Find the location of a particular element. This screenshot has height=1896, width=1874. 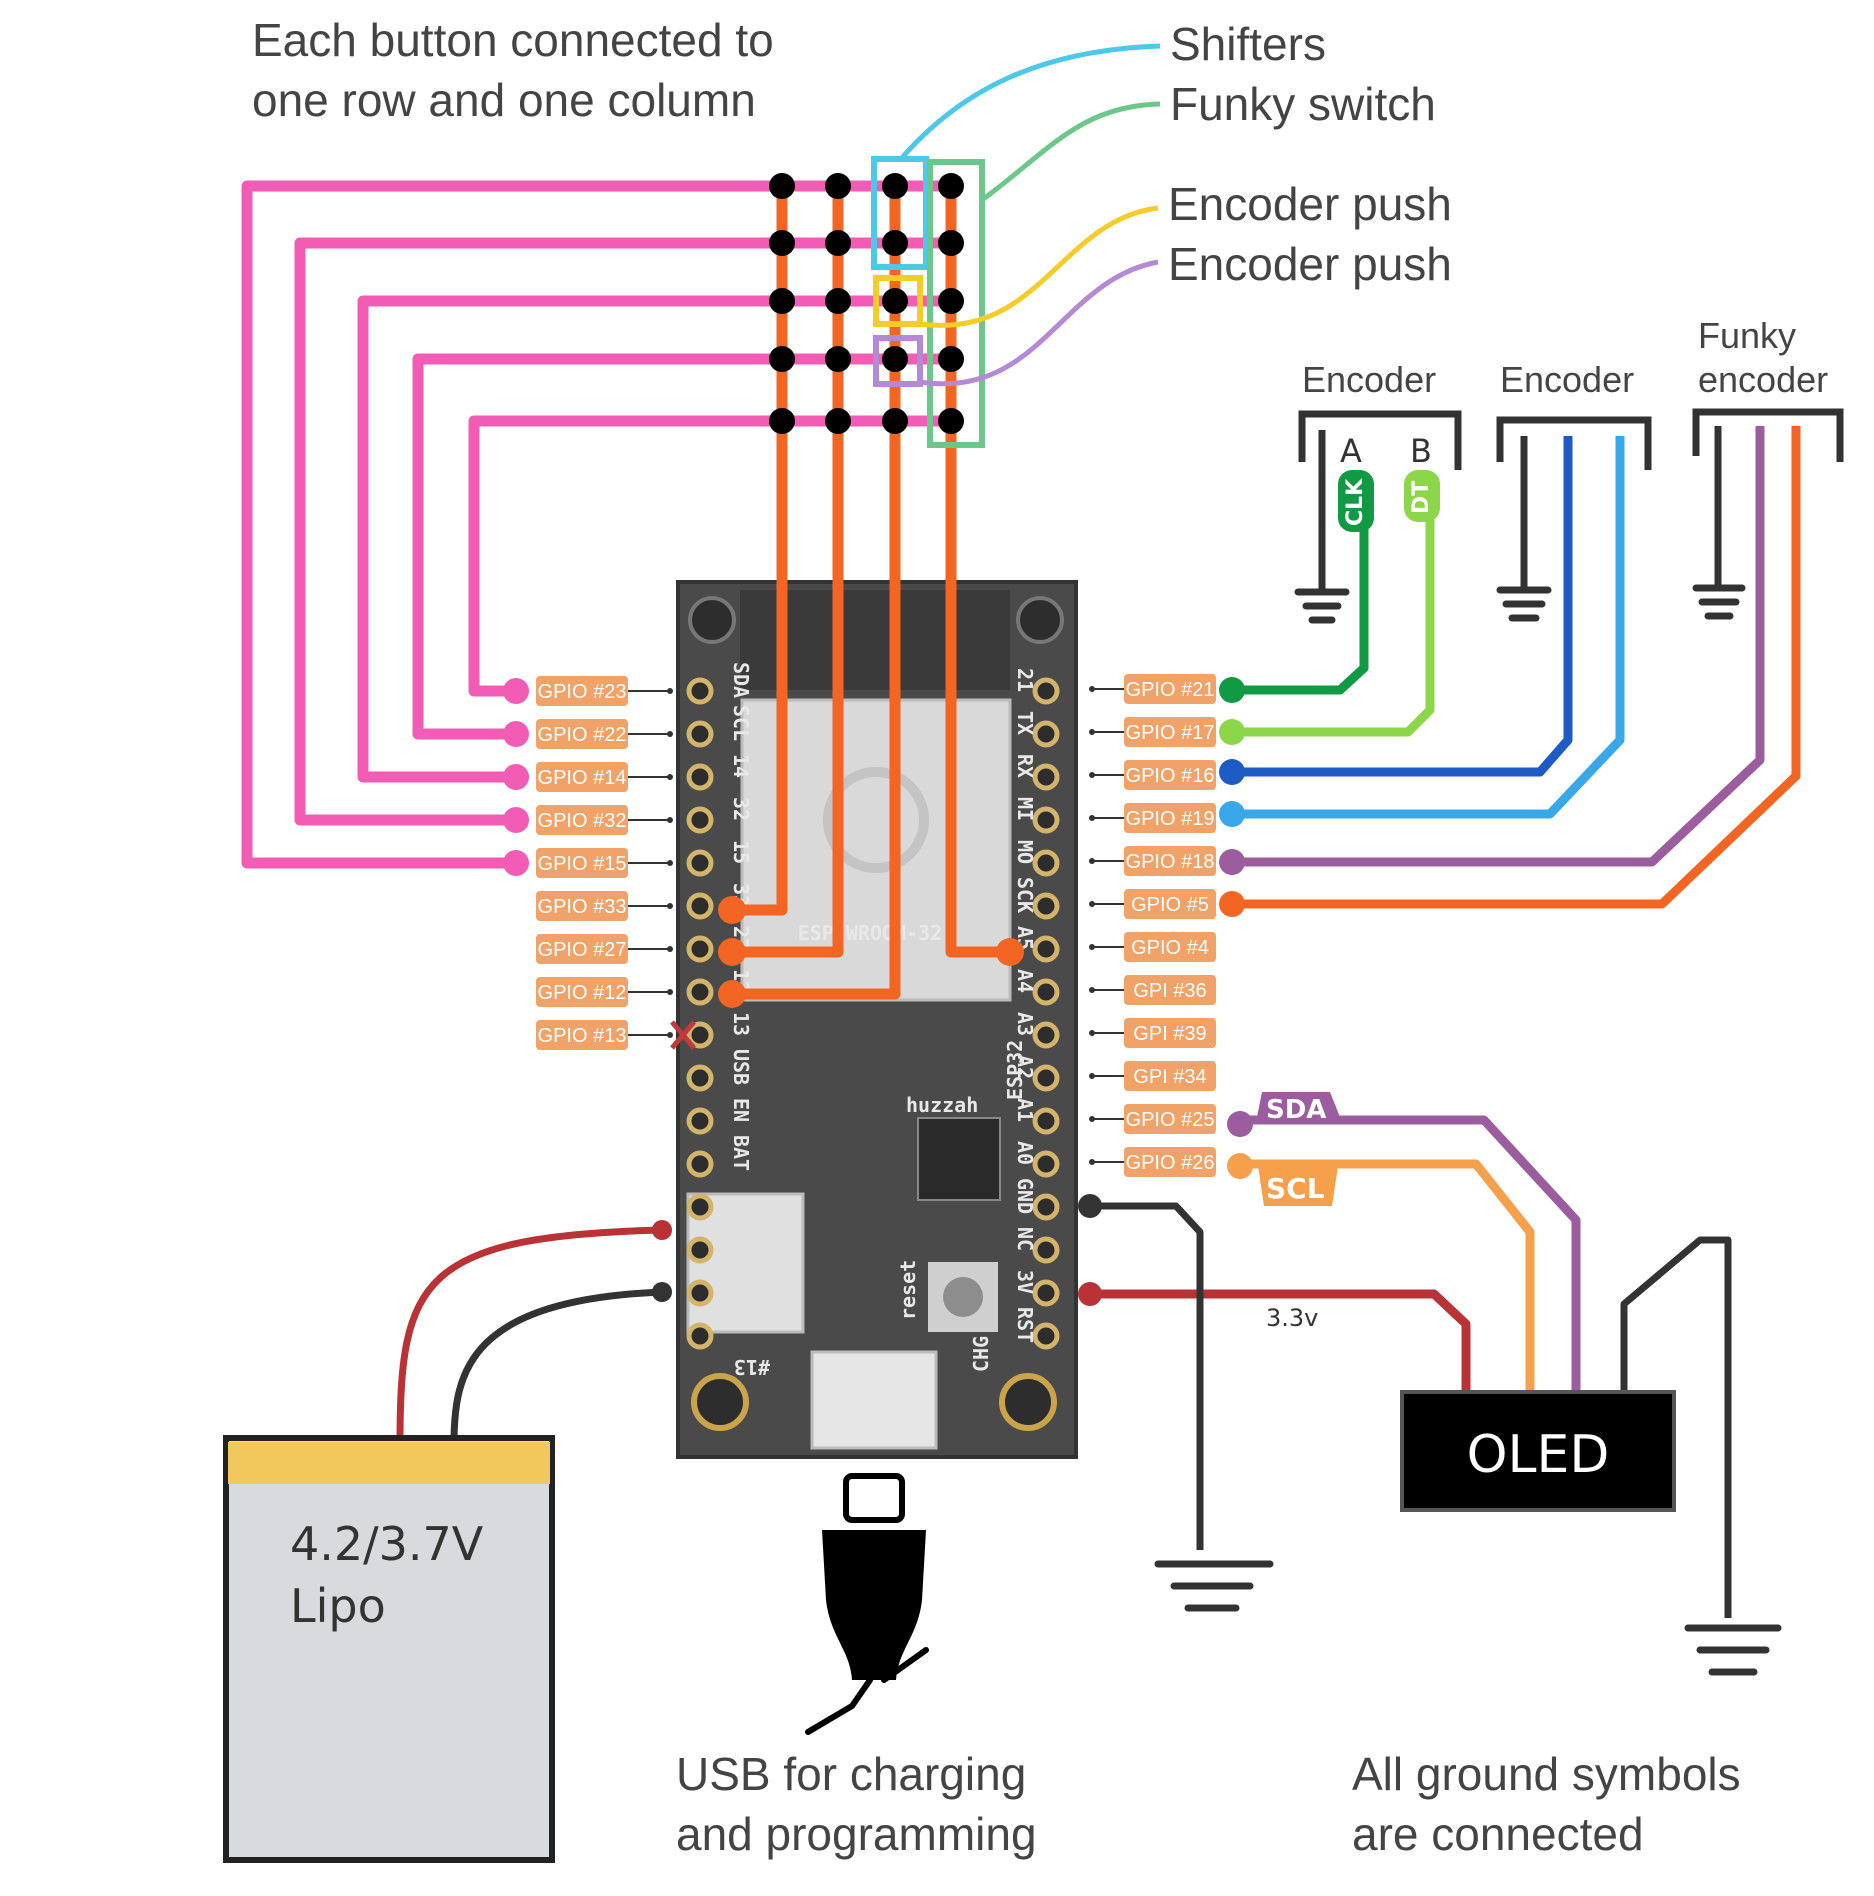

right-silk-label: 3V is located at coordinates (1025, 1282).